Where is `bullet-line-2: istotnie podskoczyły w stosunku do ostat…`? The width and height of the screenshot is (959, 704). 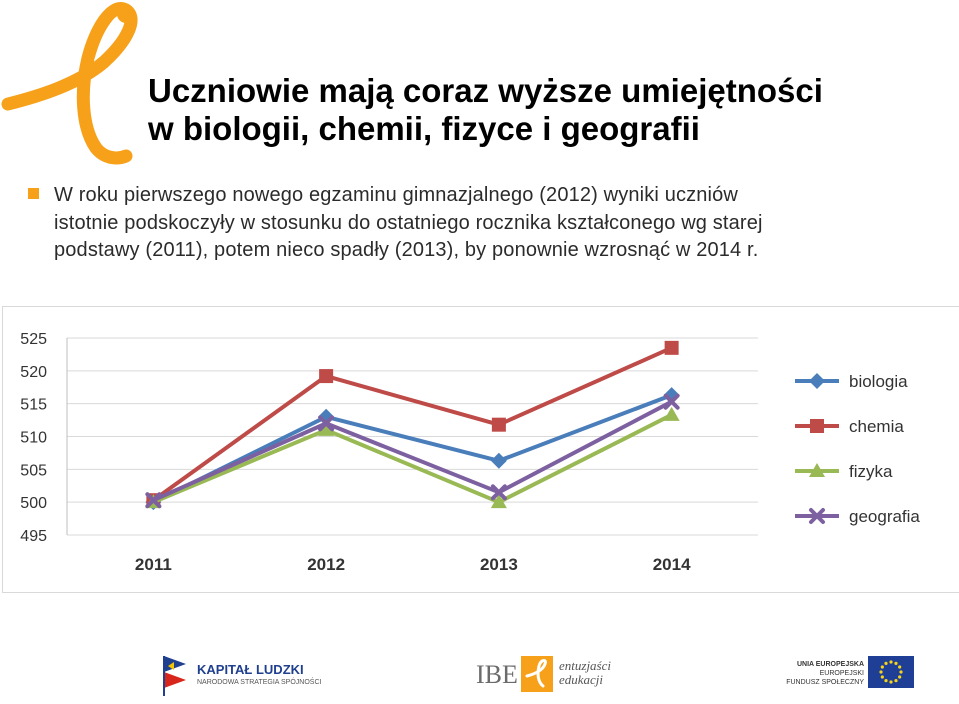 bullet-line-2: istotnie podskoczyły w stosunku do ostat… is located at coordinates (408, 222).